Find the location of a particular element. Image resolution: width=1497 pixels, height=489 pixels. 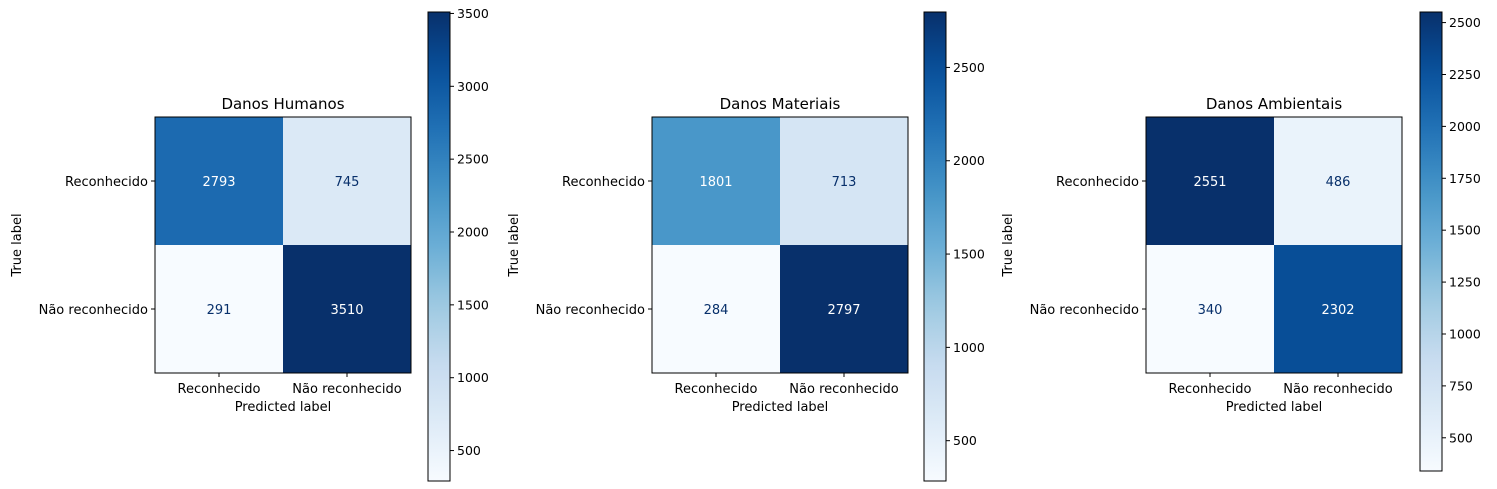

cell-value-label: 291 is located at coordinates (219, 310).